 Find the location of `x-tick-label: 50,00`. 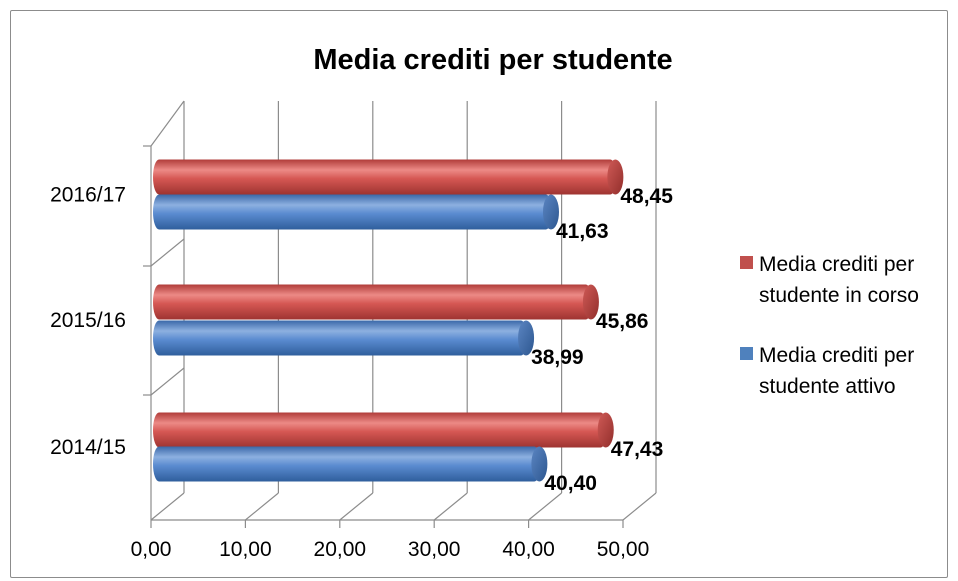

x-tick-label: 50,00 is located at coordinates (623, 549).